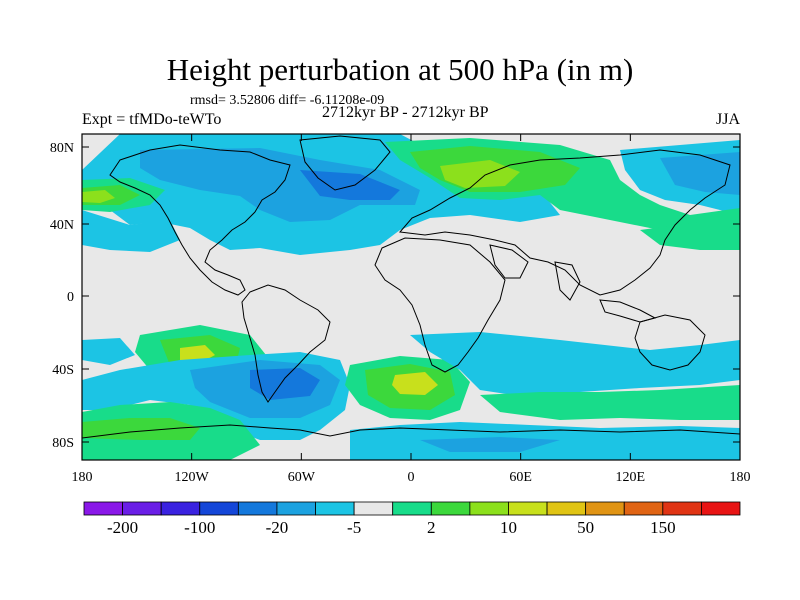 The width and height of the screenshot is (800, 600). What do you see at coordinates (302, 477) in the screenshot?
I see `lon-label: 60W` at bounding box center [302, 477].